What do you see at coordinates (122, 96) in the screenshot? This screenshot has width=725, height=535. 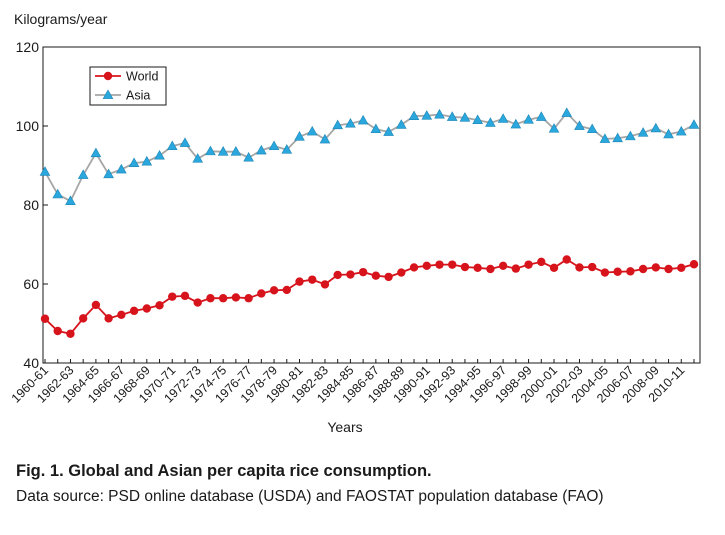 I see `legend-item-asia: Asia` at bounding box center [122, 96].